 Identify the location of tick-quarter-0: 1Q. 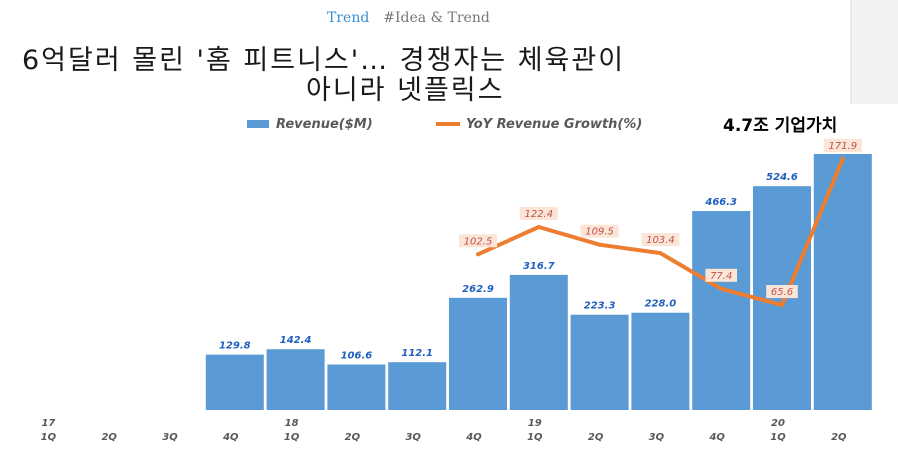
(49, 437).